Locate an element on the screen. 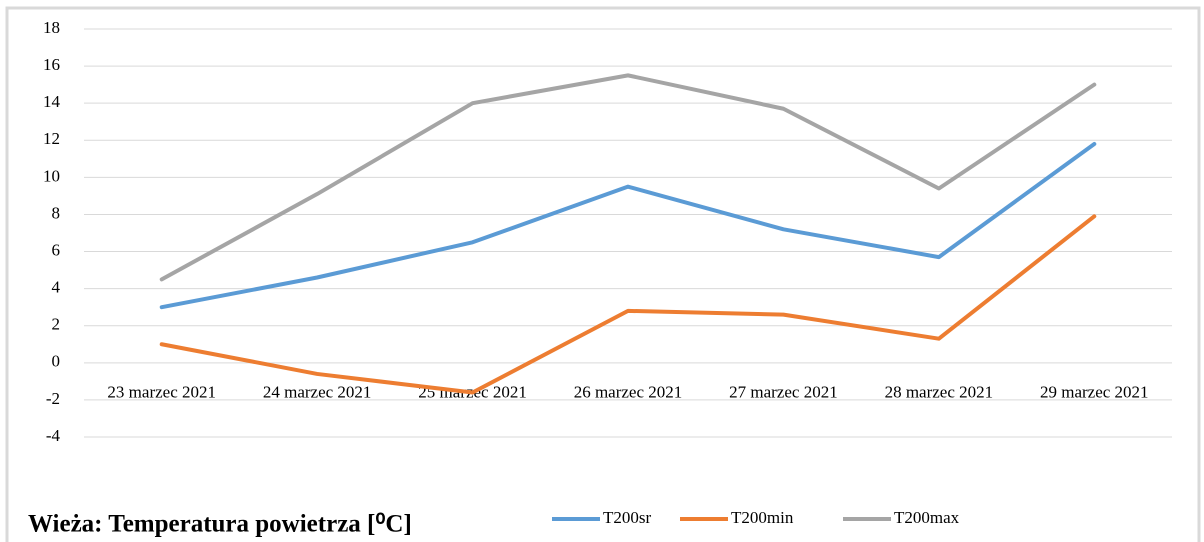 This screenshot has height=542, width=1204. y-tick-label: 4 is located at coordinates (56, 287).